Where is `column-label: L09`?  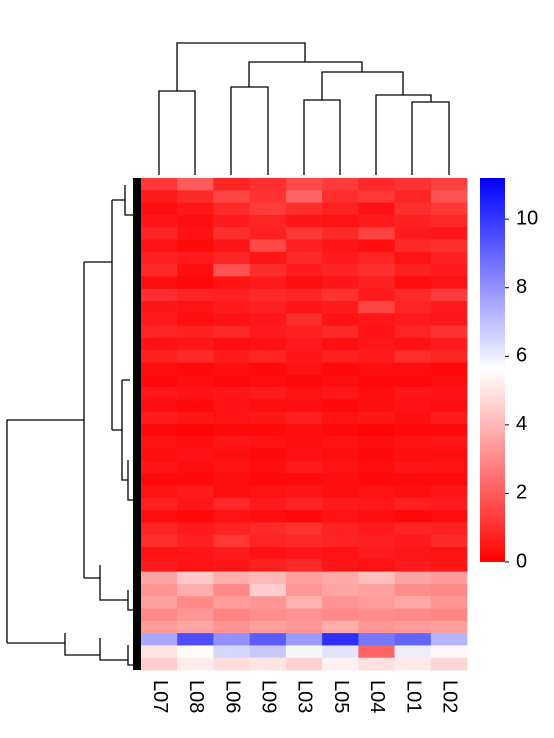 column-label: L09 is located at coordinates (268, 696).